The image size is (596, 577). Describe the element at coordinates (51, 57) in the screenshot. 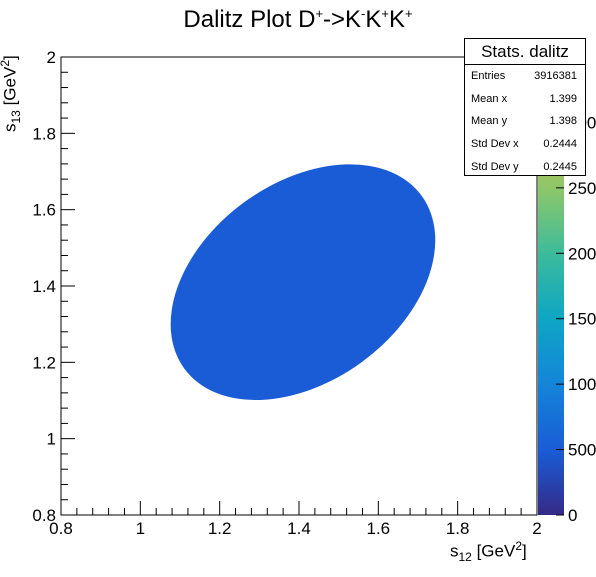

I see `y-tick-label: 2` at that location.